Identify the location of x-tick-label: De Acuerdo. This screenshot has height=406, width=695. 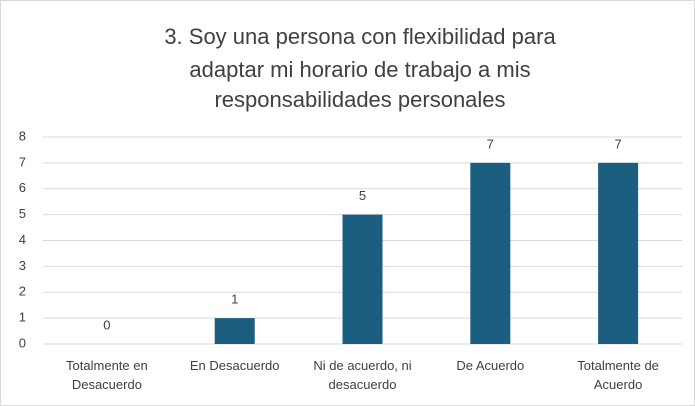
(490, 365).